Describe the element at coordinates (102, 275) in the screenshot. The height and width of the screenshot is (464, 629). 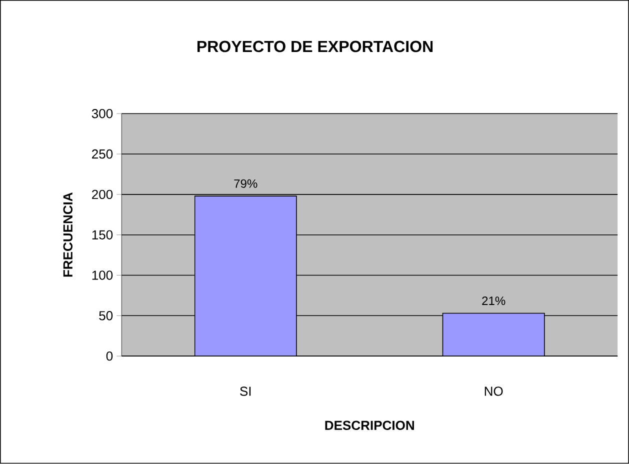
I see `y-tick-label: 100` at that location.